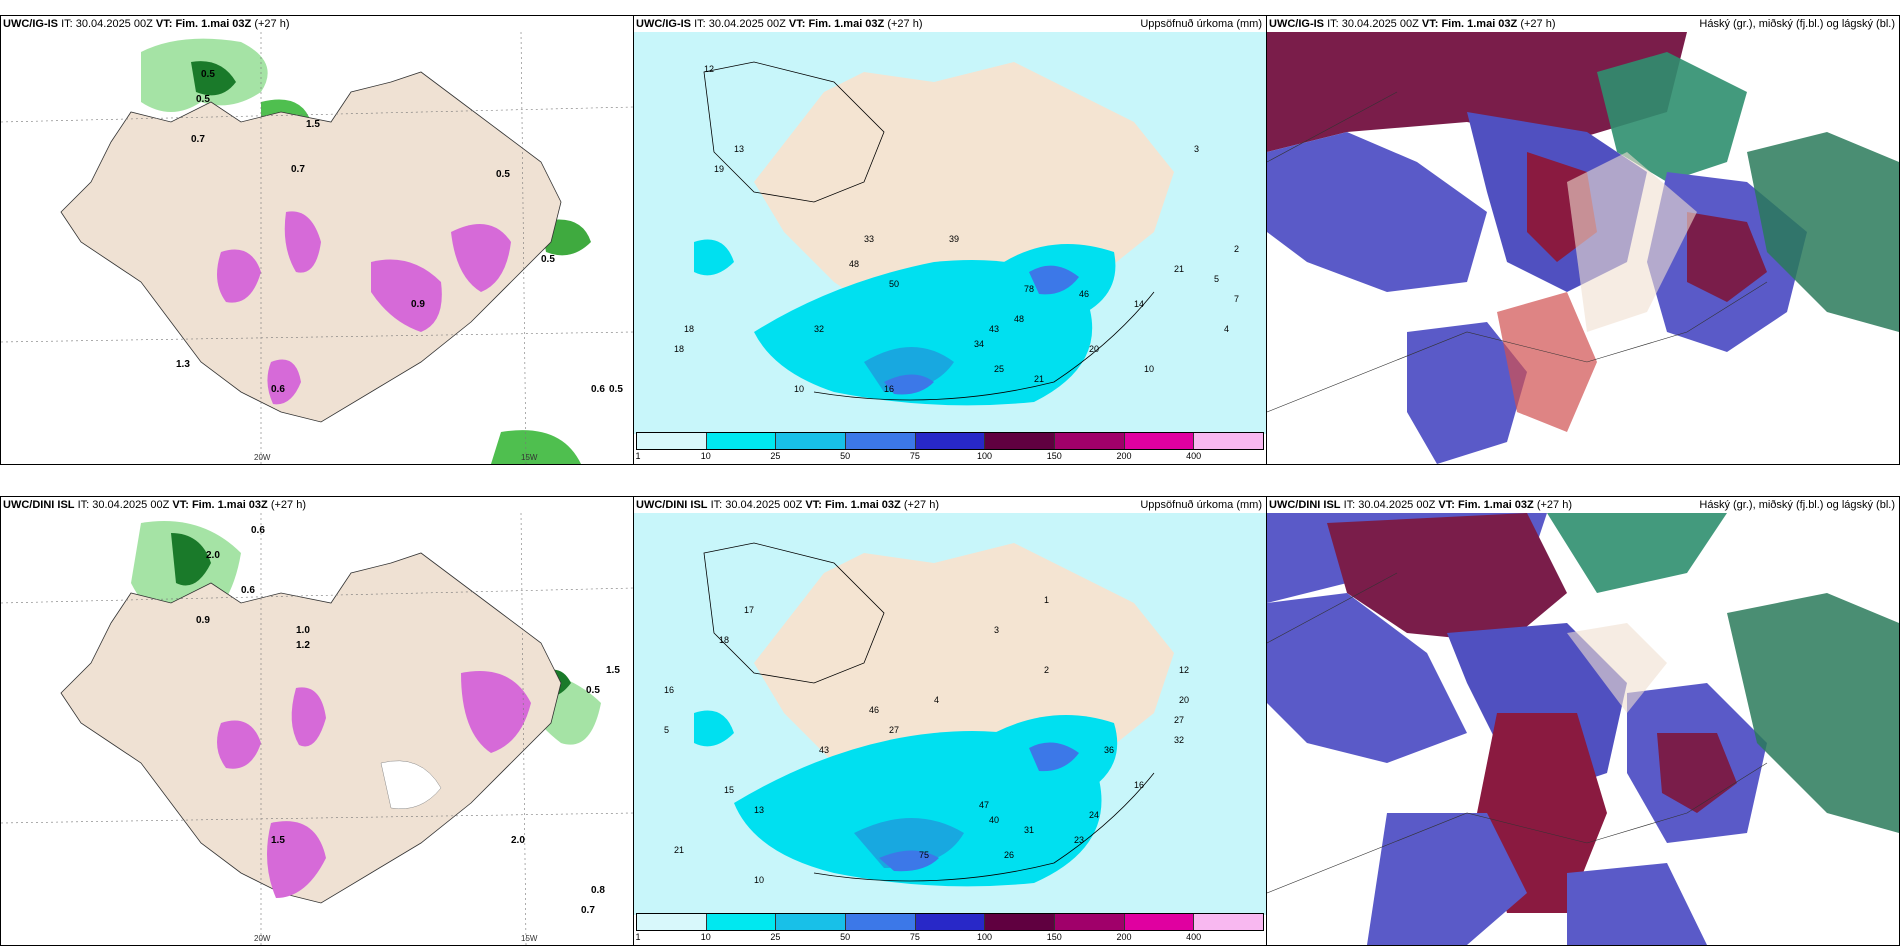 The image size is (1900, 950). Describe the element at coordinates (1179, 720) in the screenshot. I see `value-label: 27` at that location.